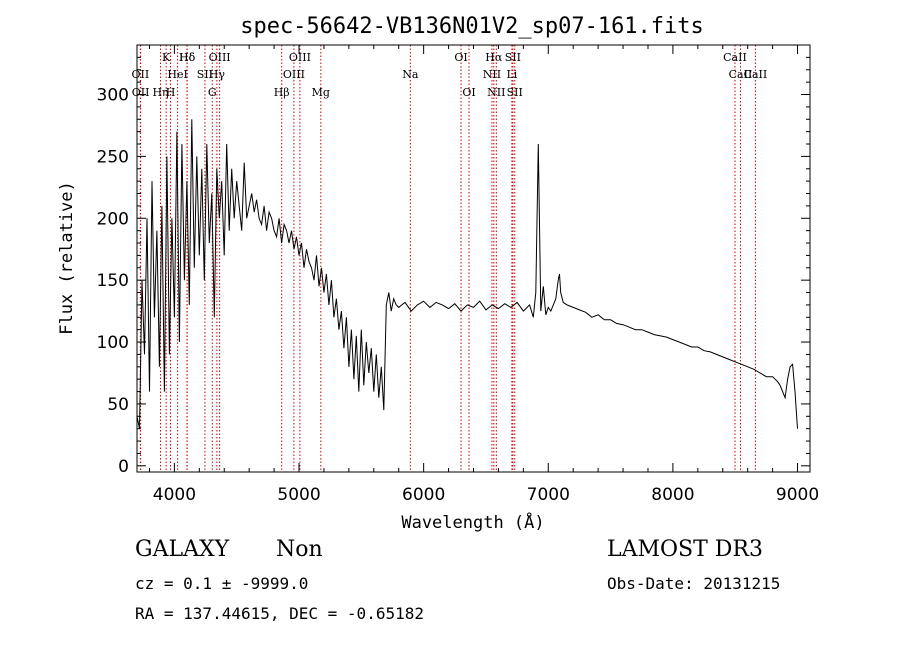 This screenshot has height=649, width=900. Describe the element at coordinates (472, 26) in the screenshot. I see `chart-title: spec-56642-VB136N01V2_sp07-161.fits` at that location.